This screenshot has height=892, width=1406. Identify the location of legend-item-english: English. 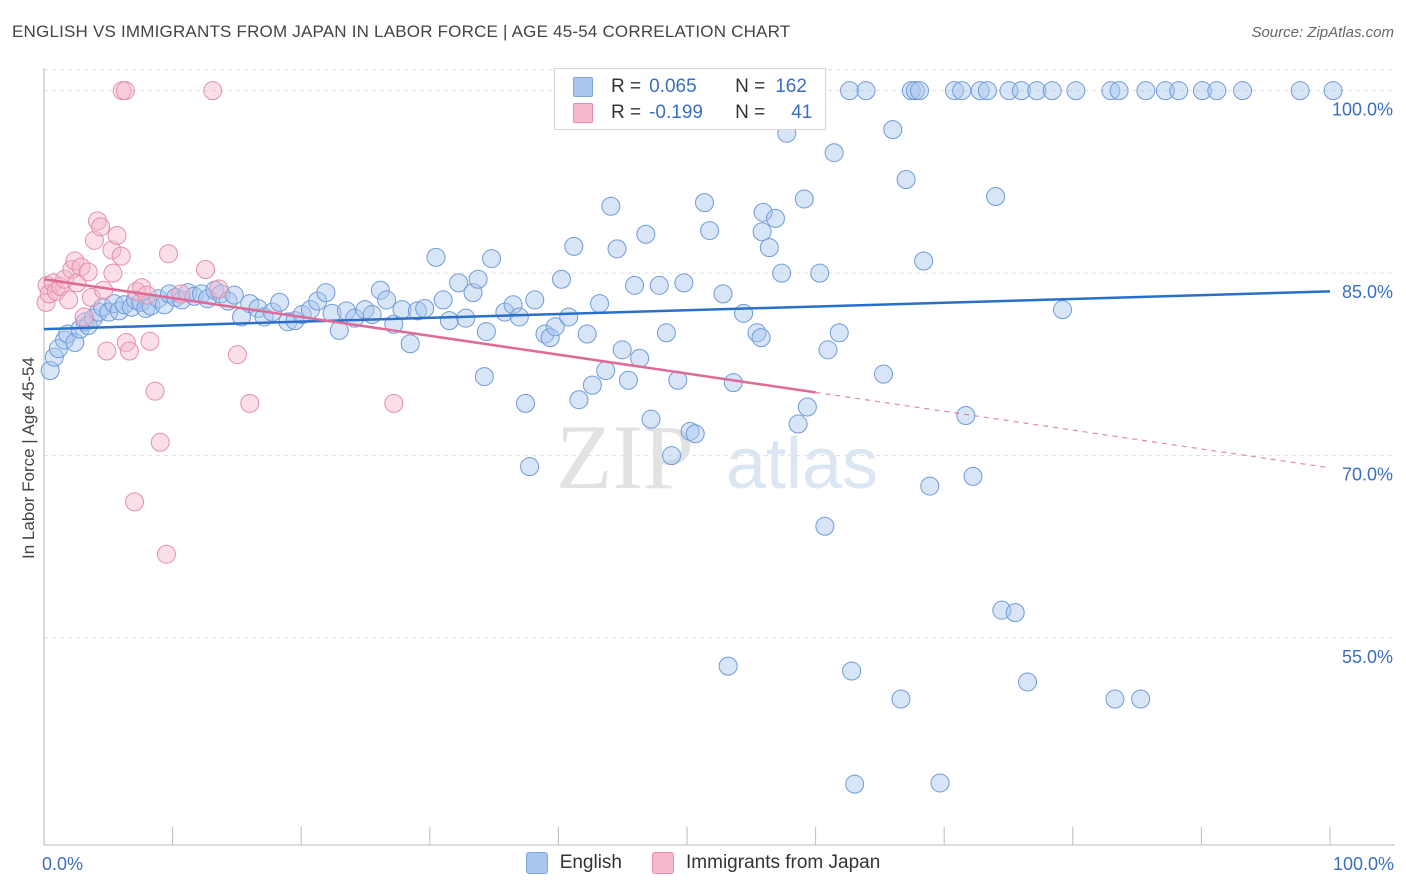
(574, 863).